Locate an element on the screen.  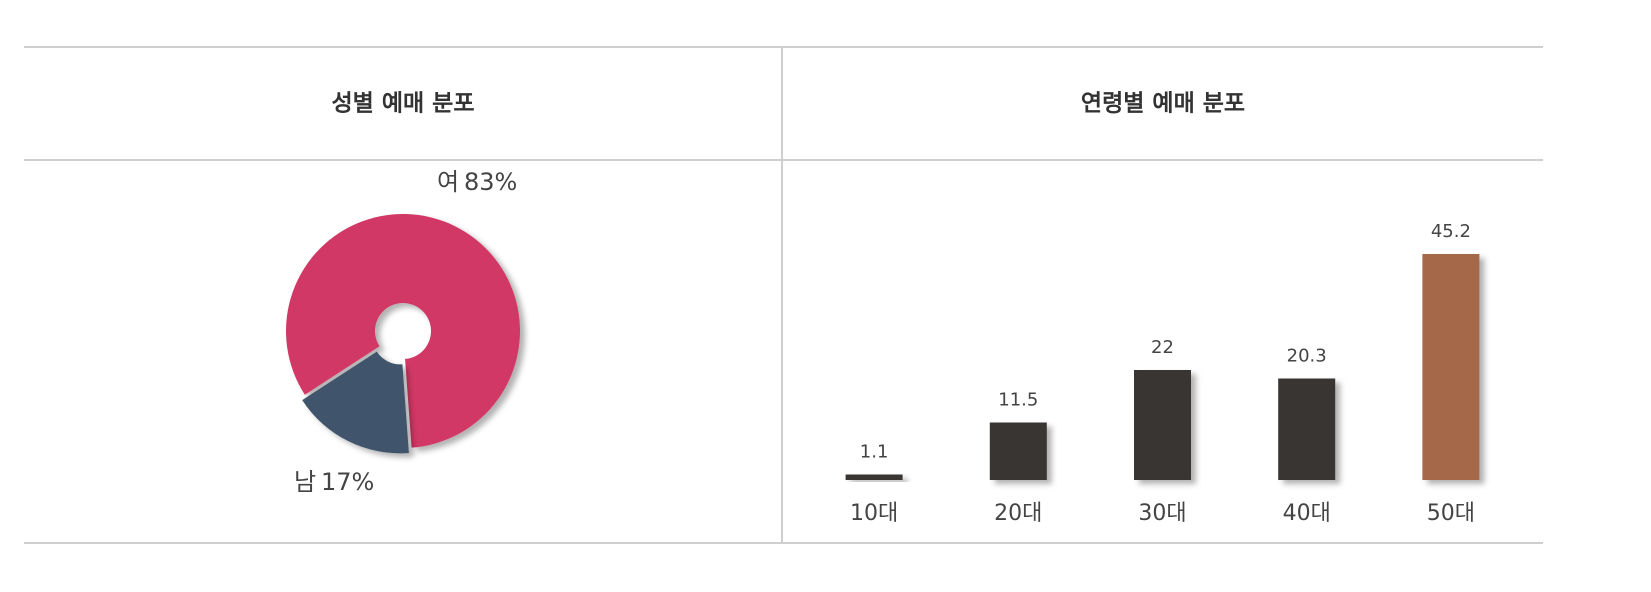
value-label: 1.1 is located at coordinates (874, 452).